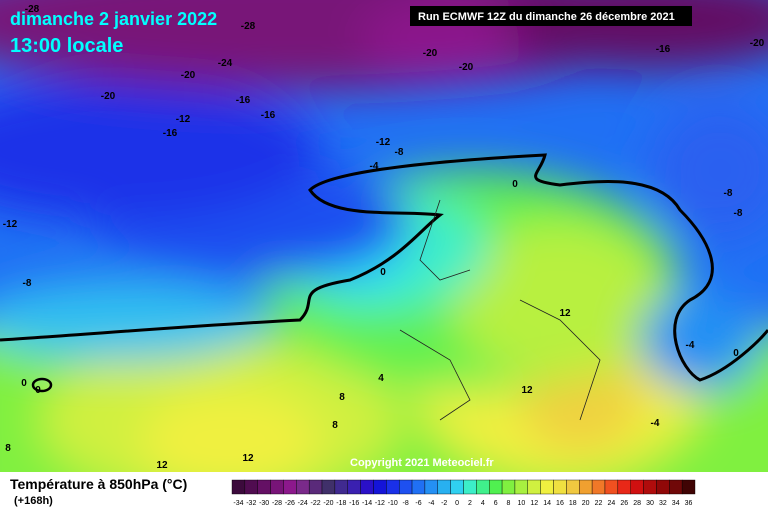 This screenshot has width=768, height=517. Describe the element at coordinates (380, 503) in the screenshot. I see `scale-label: -12` at that location.